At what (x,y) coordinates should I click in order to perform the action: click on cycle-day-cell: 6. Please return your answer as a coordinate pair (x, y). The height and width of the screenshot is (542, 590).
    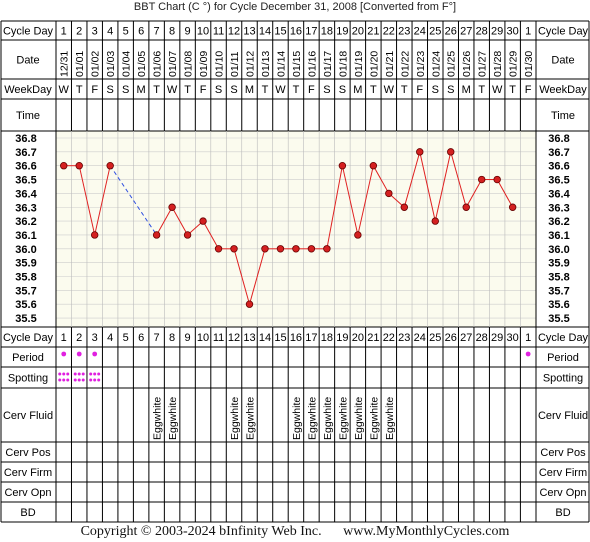
    Looking at the image, I should click on (141, 32).